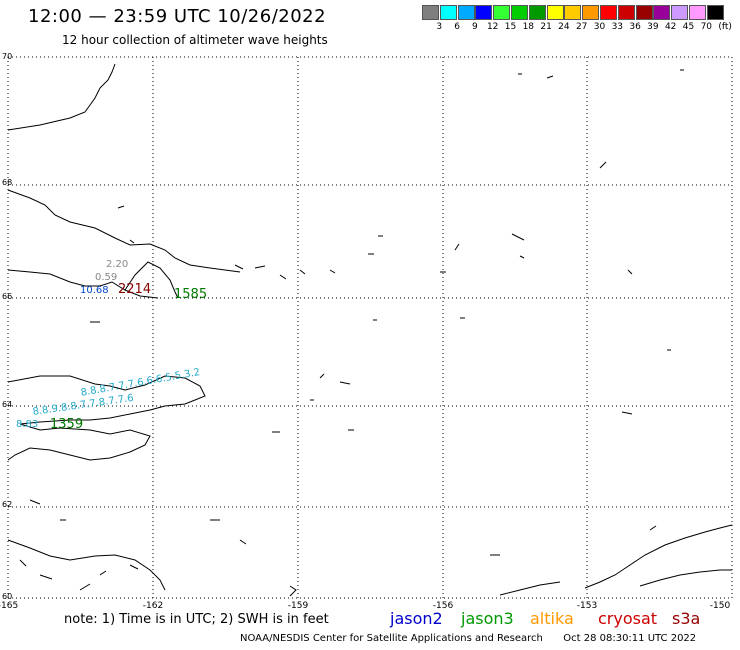 The image size is (740, 650). Describe the element at coordinates (720, 606) in the screenshot. I see `lon-label-150: -150` at that location.